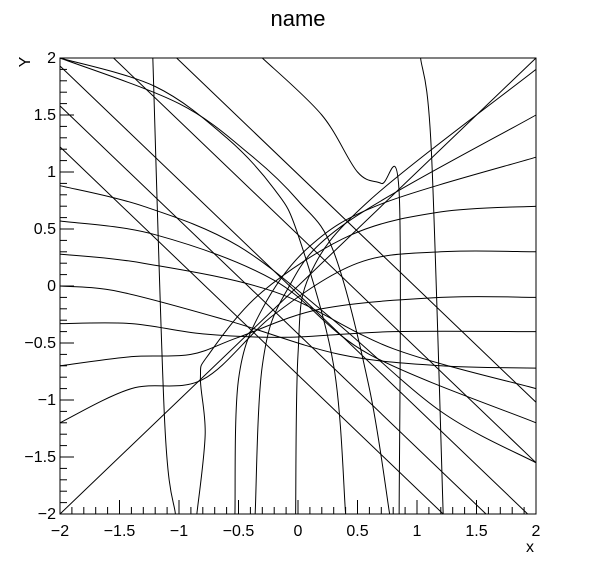 This screenshot has width=596, height=572. Describe the element at coordinates (417, 531) in the screenshot. I see `x-tick-label: 1` at that location.